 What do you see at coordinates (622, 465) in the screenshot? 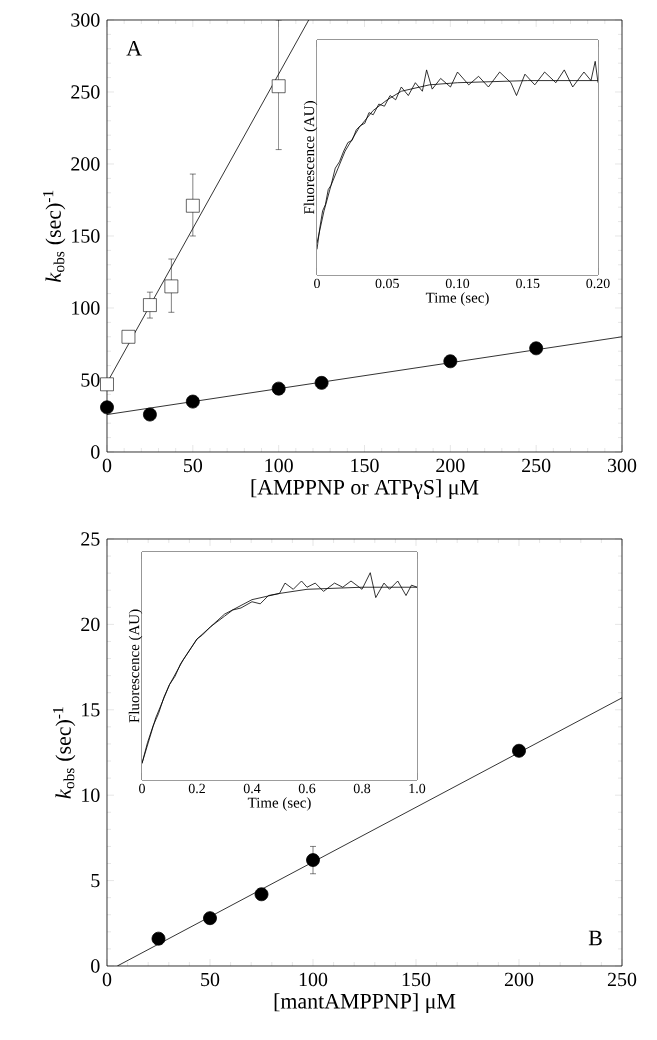
I see `x-tick-label: 300` at bounding box center [622, 465].